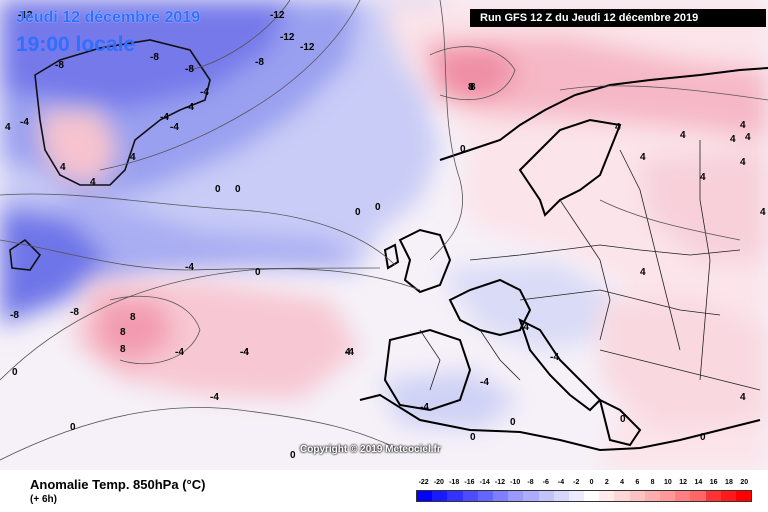  What do you see at coordinates (108, 17) in the screenshot?
I see `valid-date-label: Jeudi 12 décembre 2019` at bounding box center [108, 17].